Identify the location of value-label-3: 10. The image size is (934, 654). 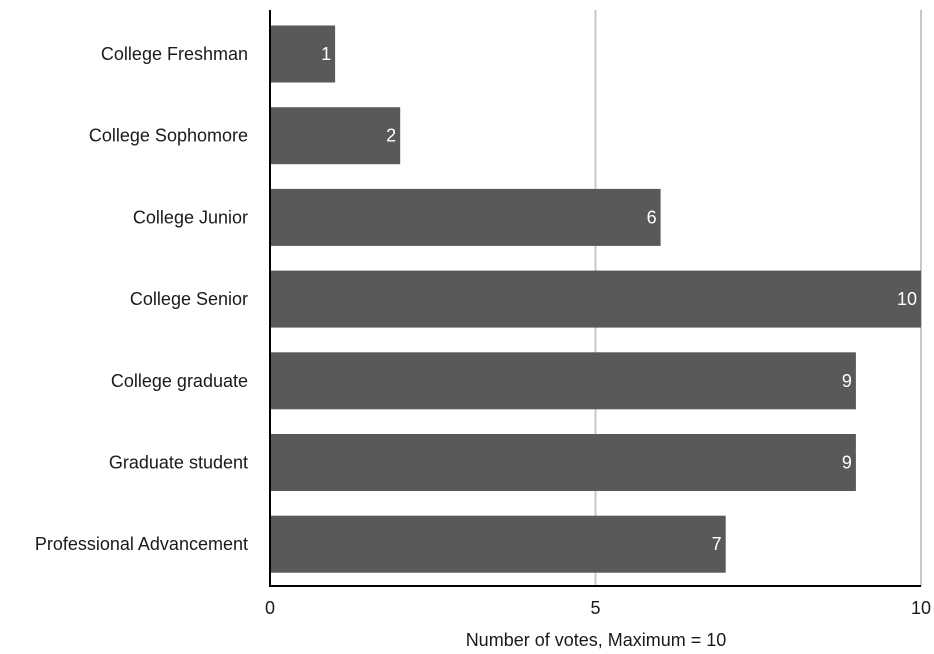
(907, 299).